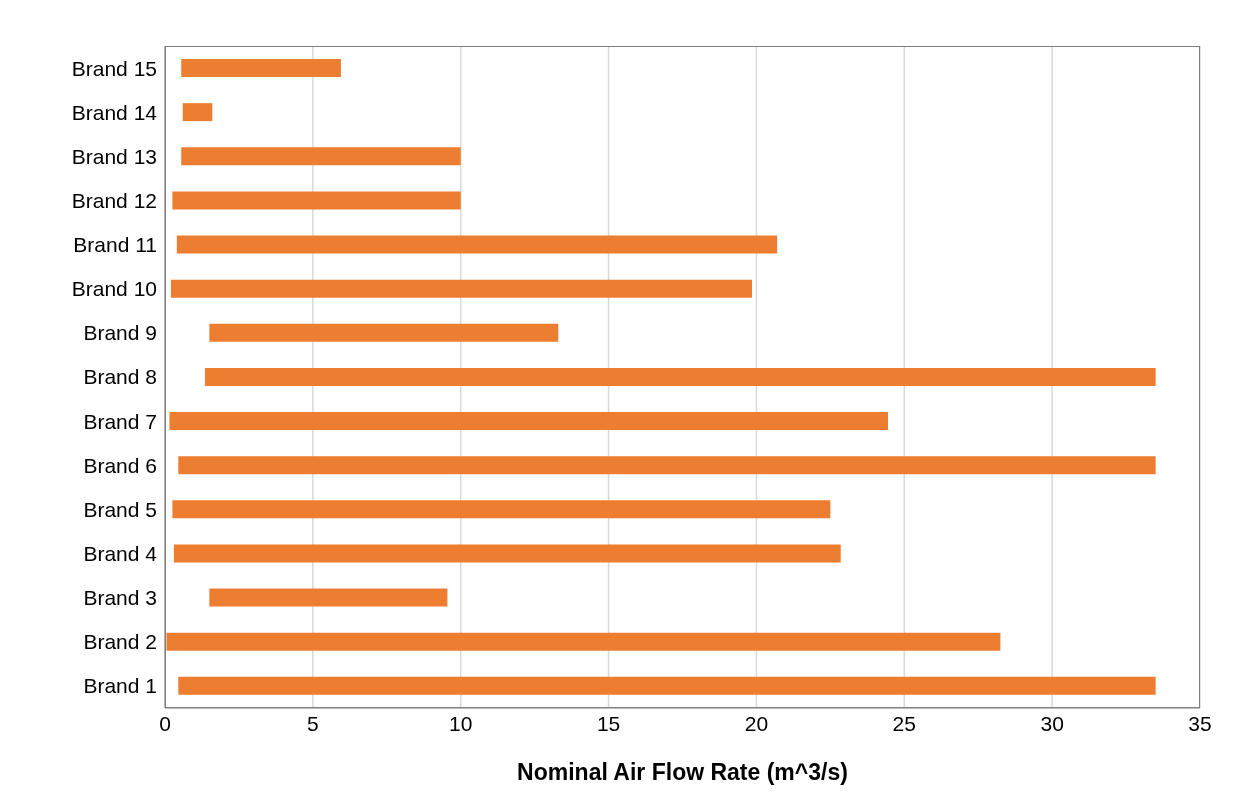 This screenshot has width=1253, height=803. I want to click on y-tick-label: Brand 13, so click(114, 156).